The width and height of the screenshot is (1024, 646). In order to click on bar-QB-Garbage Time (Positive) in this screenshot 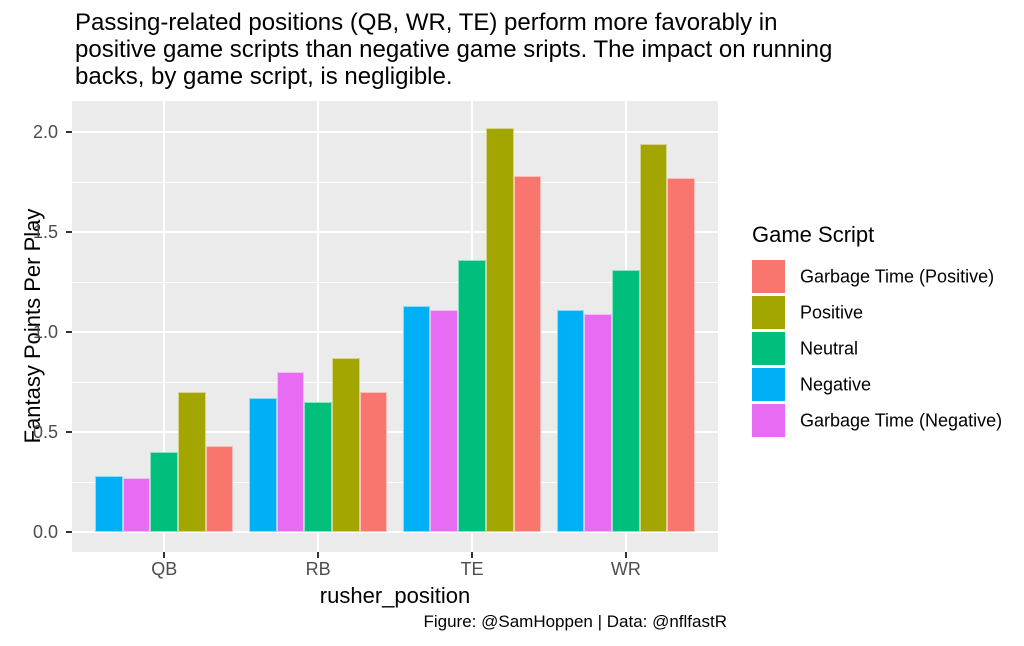, I will do `click(219, 488)`.